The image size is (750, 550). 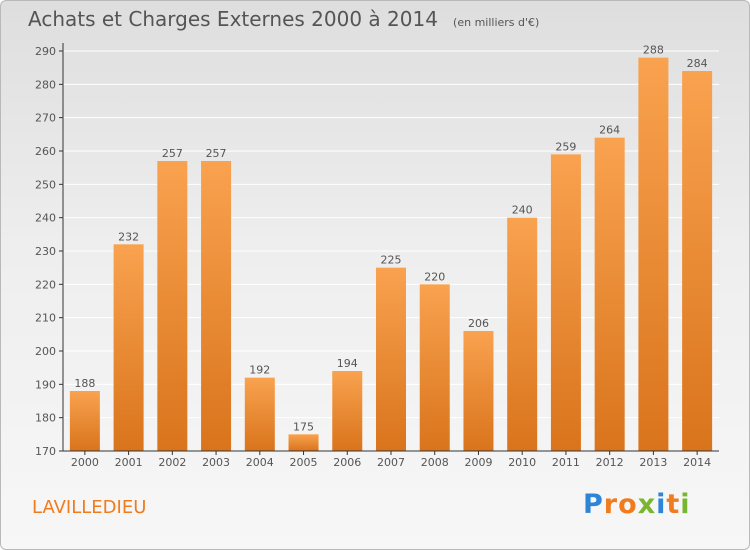 What do you see at coordinates (304, 462) in the screenshot?
I see `x-tick-label: 2005` at bounding box center [304, 462].